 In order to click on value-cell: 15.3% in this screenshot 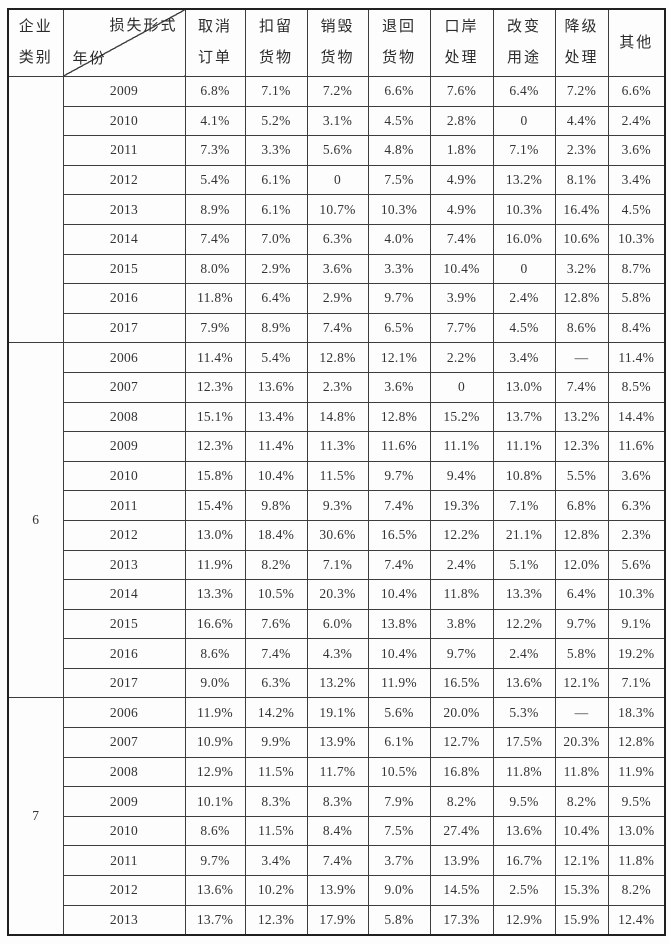, I will do `click(581, 890)`.